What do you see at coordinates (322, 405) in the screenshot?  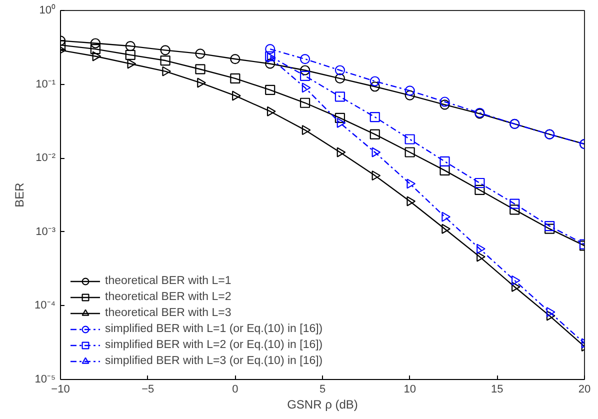 I see `x-axis-title: GSNR ρ (dB)` at bounding box center [322, 405].